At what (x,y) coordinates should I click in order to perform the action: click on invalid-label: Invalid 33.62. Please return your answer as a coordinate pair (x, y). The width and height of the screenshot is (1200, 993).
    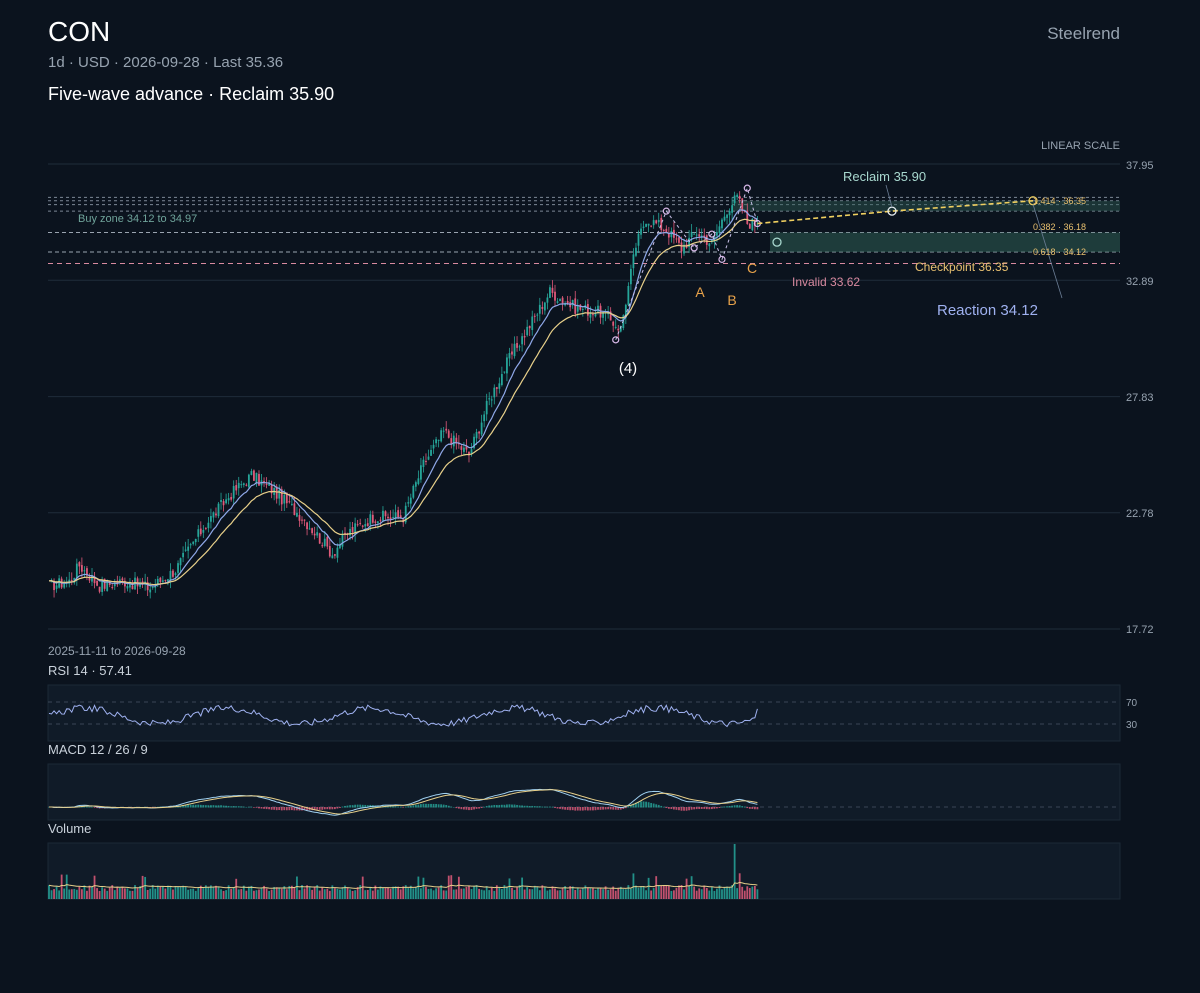
    Looking at the image, I should click on (826, 282).